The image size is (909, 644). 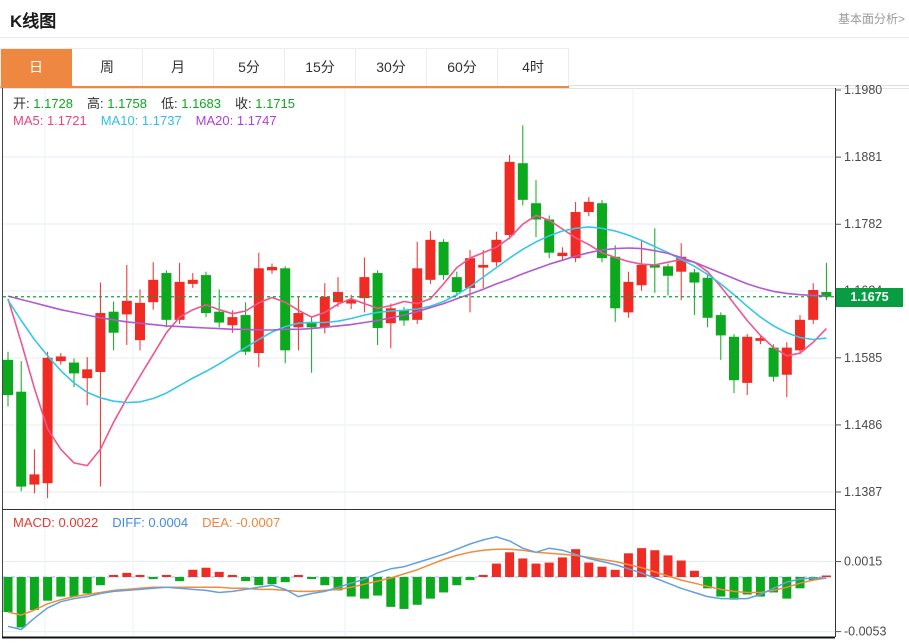 I want to click on tab-5min: 5分, so click(x=249, y=67).